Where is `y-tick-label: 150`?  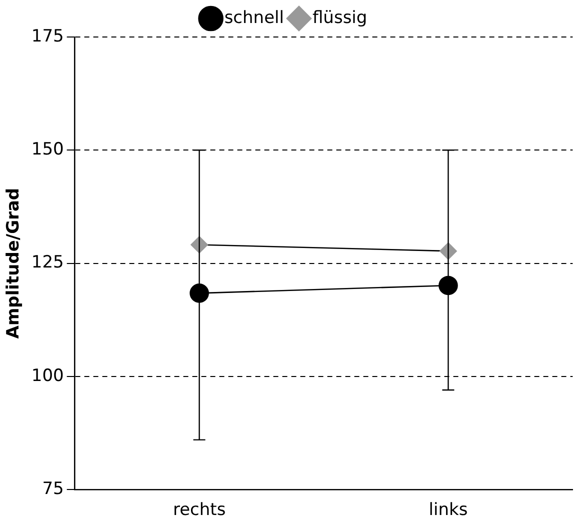 y-tick-label: 150 is located at coordinates (47, 150).